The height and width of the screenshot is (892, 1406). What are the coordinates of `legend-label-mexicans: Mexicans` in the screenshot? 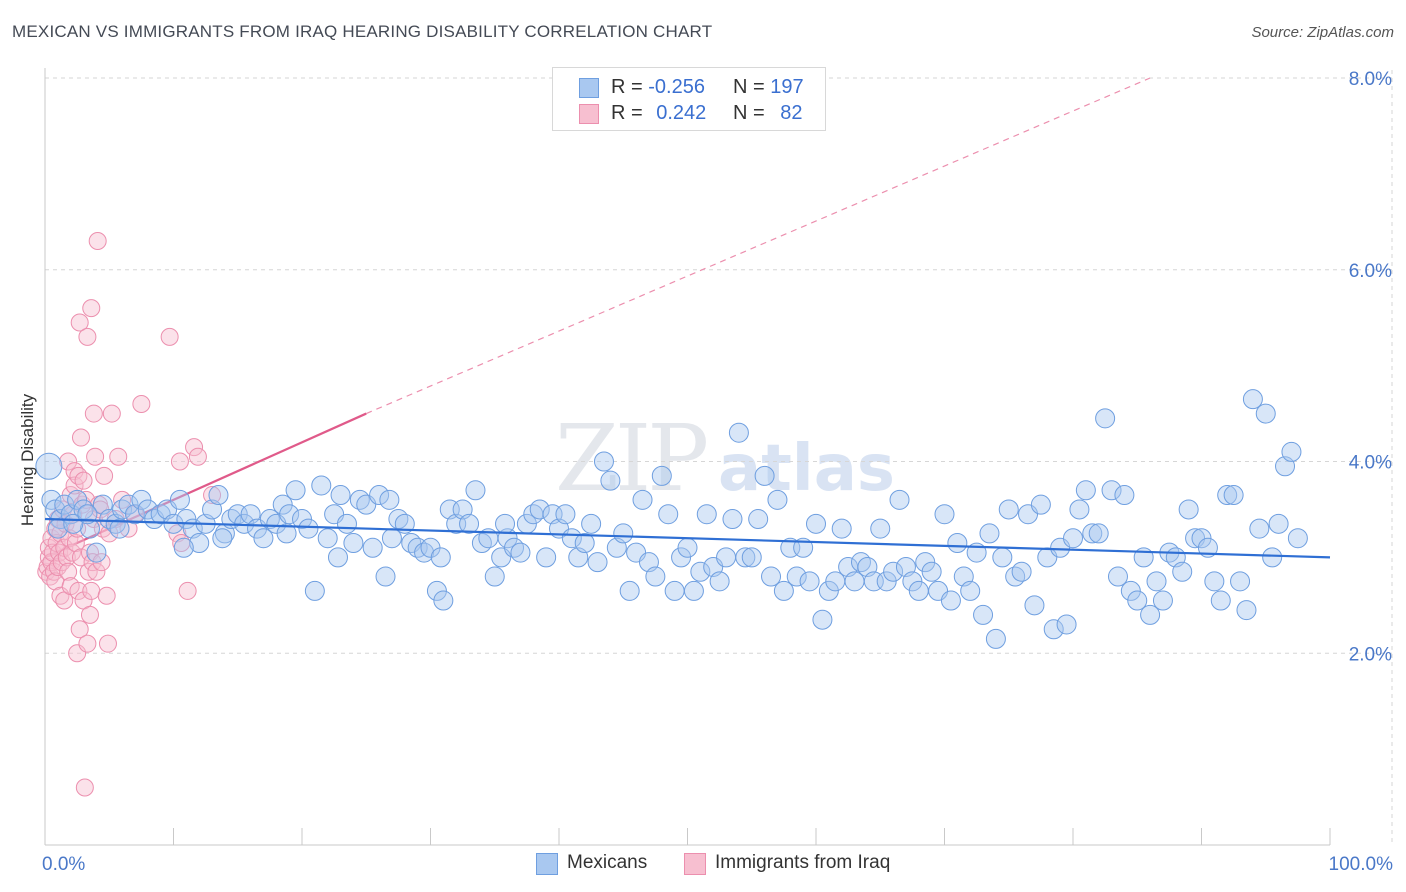 It's located at (607, 862).